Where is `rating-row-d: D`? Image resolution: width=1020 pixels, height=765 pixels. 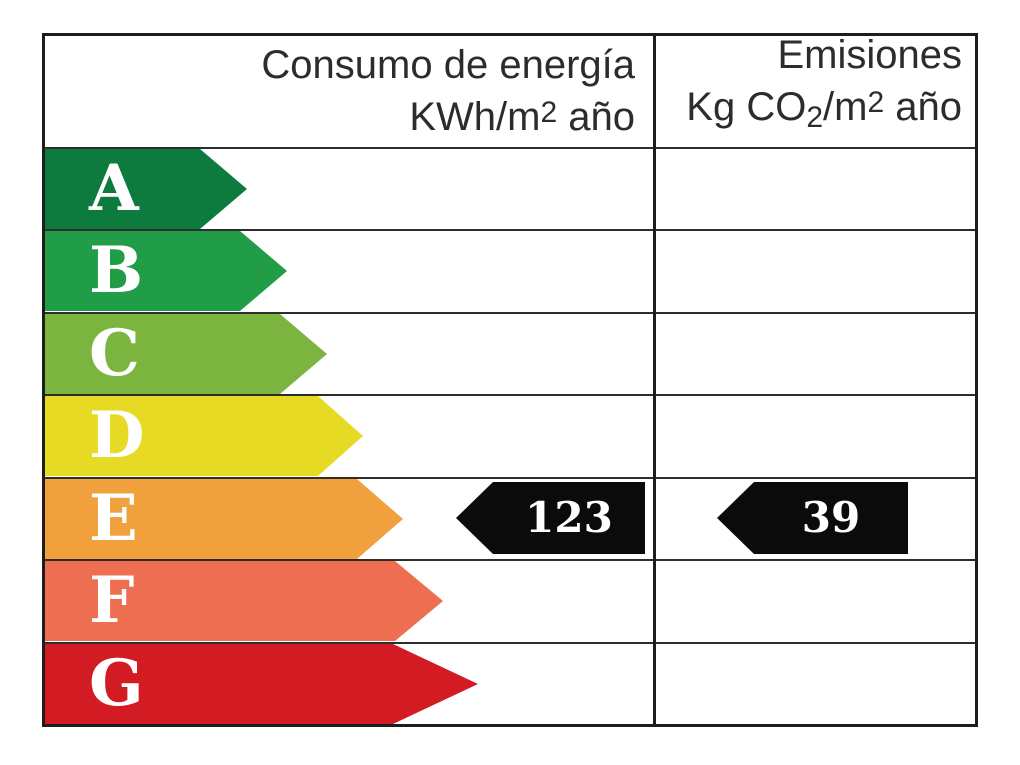
rating-row-d: D is located at coordinates (510, 435).